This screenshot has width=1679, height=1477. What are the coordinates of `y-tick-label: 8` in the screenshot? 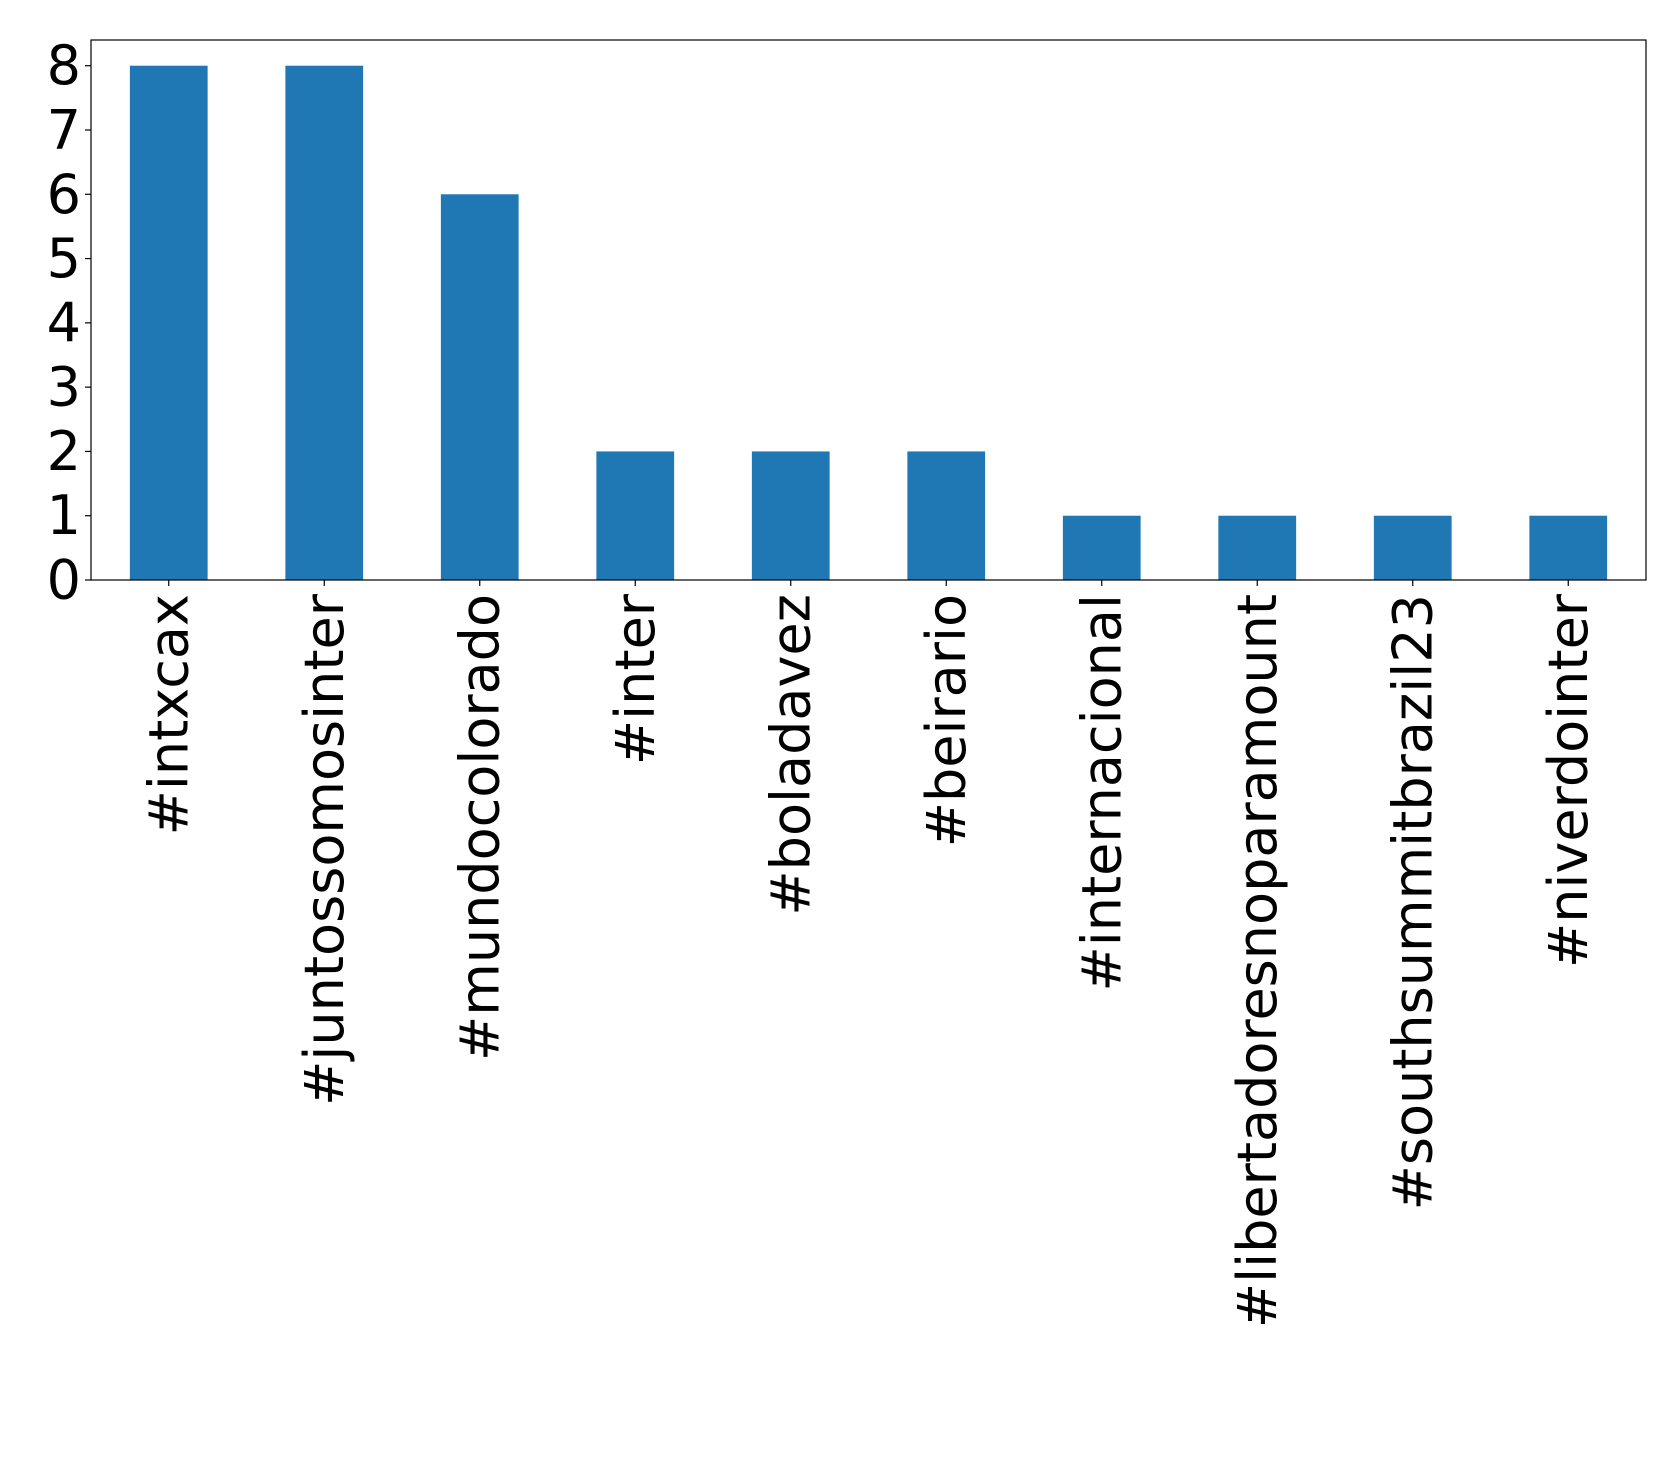 It's located at (64, 65).